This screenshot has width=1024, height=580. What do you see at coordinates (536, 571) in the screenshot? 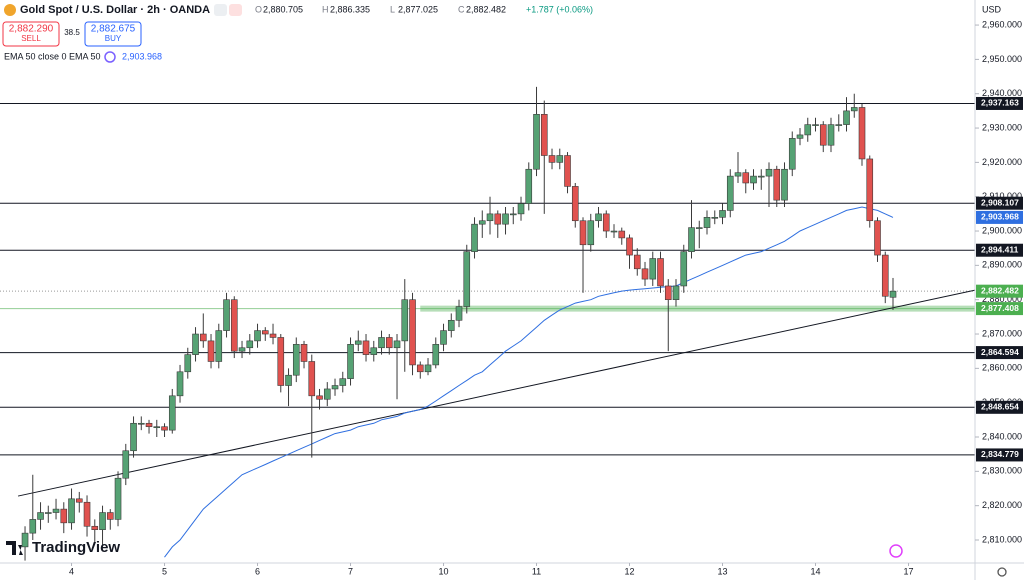
I see `x-tick-label: 11` at bounding box center [536, 571].